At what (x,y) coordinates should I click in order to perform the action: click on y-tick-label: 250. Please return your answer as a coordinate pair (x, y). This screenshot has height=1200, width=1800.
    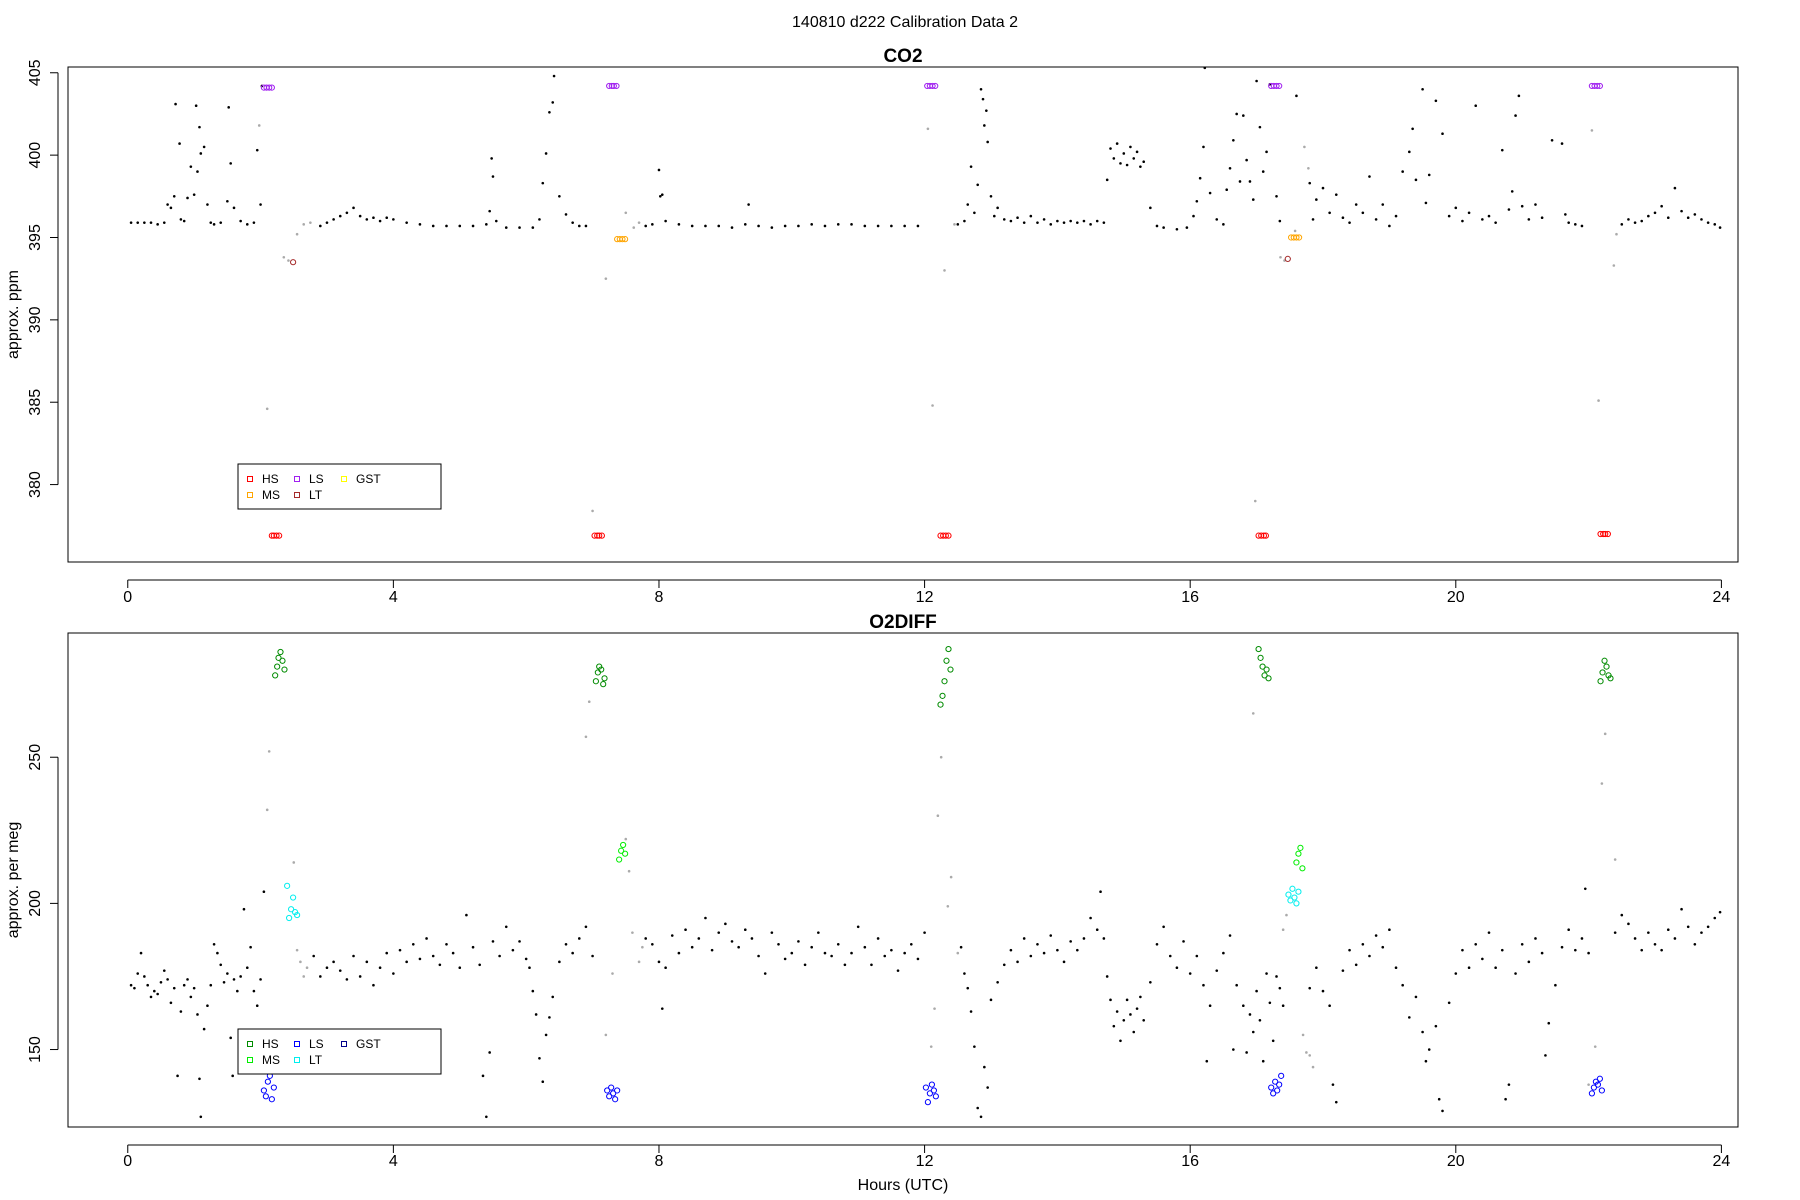
    Looking at the image, I should click on (35, 757).